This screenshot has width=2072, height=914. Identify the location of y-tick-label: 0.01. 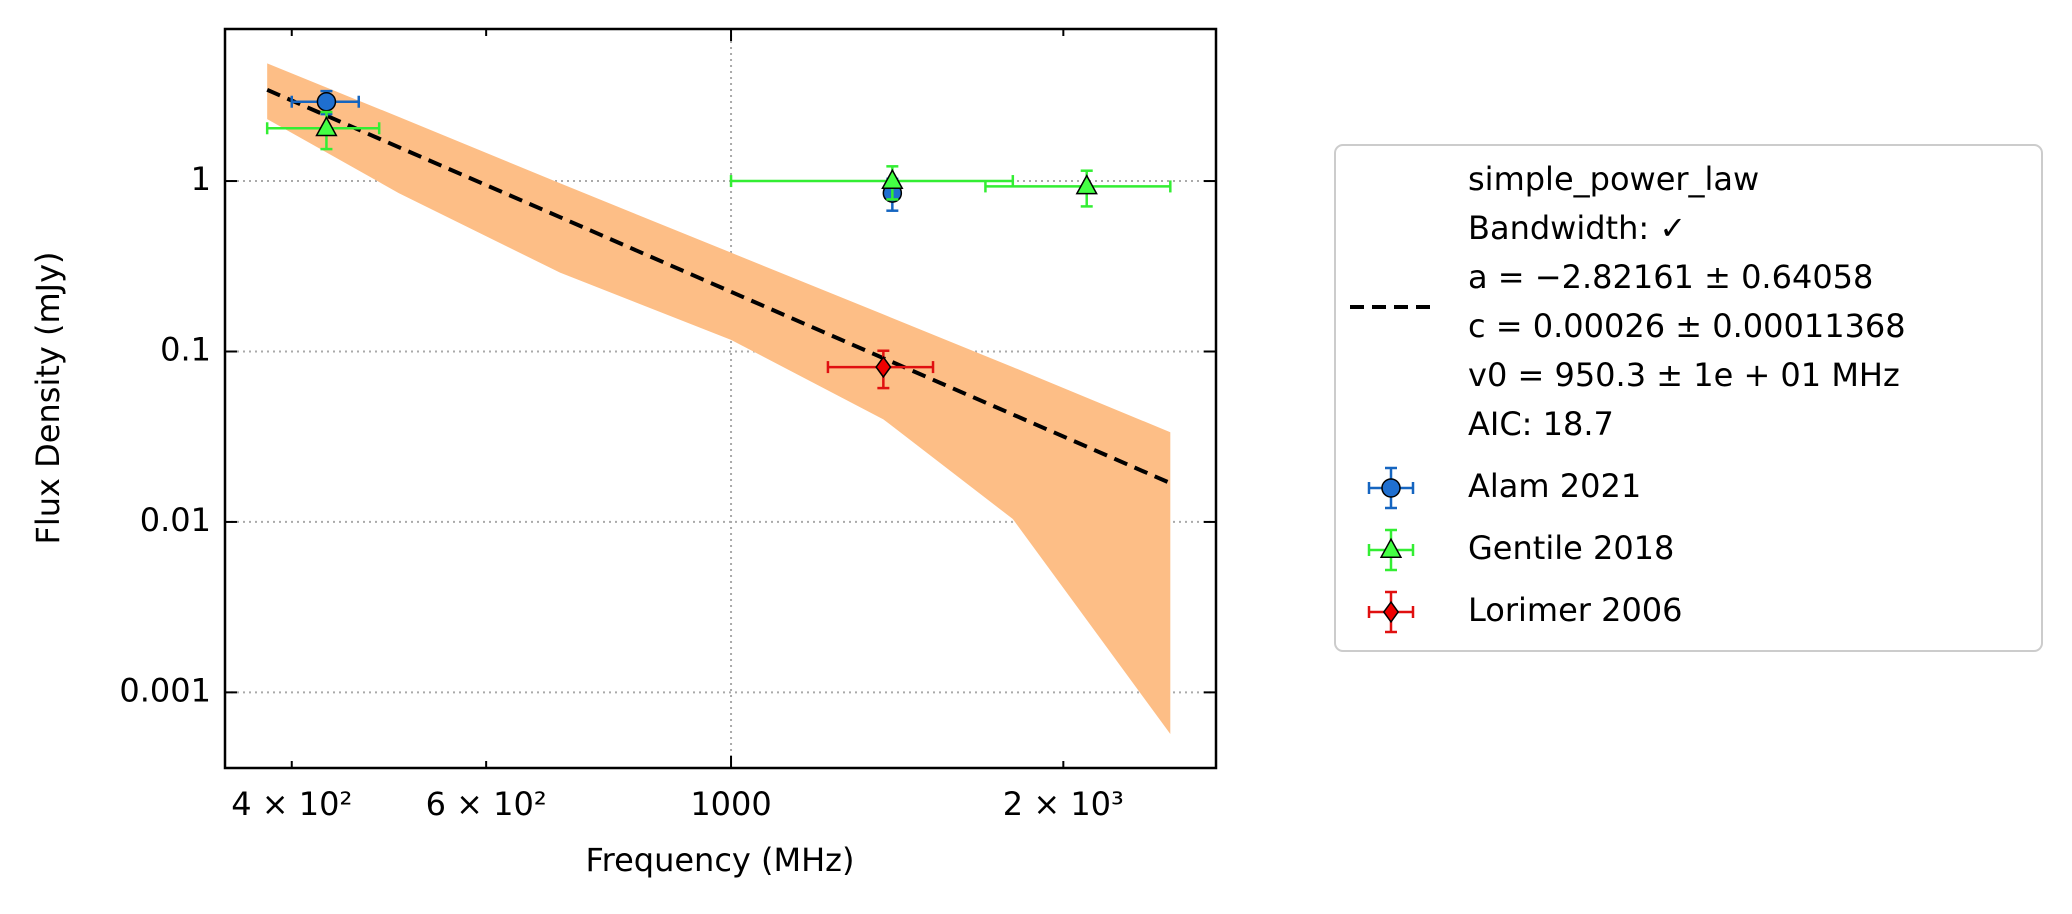
(175, 520).